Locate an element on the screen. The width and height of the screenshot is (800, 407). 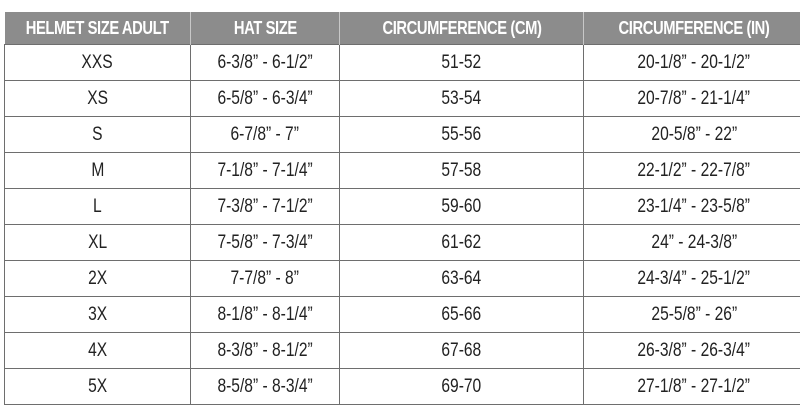
table-cell: 7-7/8” - 8” is located at coordinates (265, 278).